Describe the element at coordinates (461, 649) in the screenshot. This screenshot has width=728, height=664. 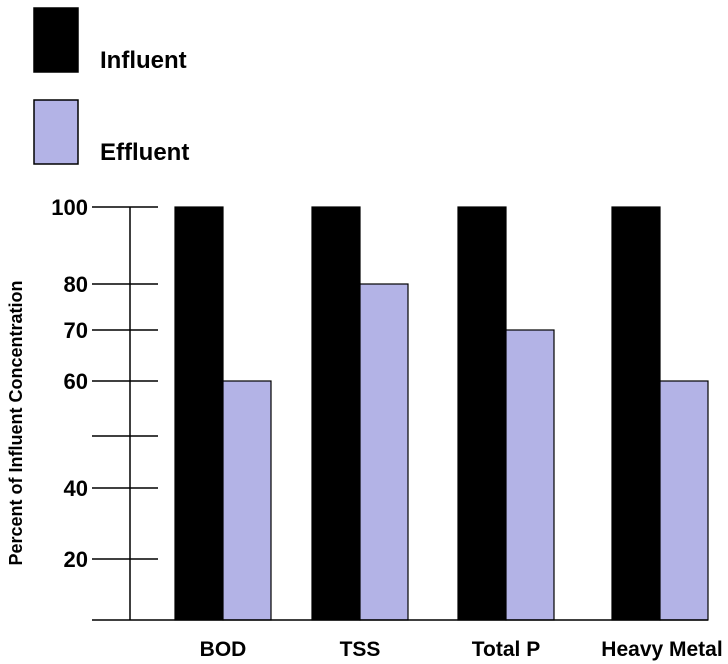
I see `x-axis-categories: BOD TSS Total P Heavy Metal` at that location.